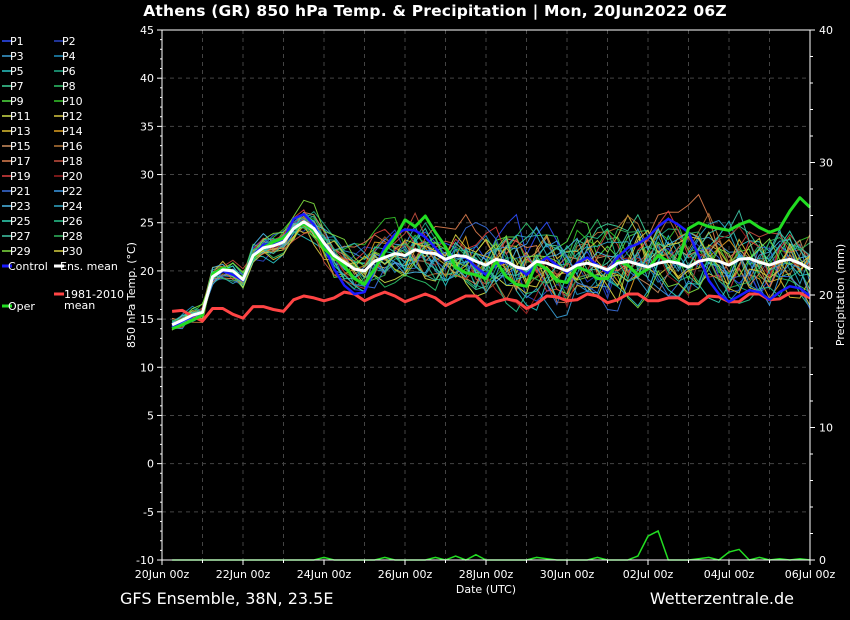  Describe the element at coordinates (147, 78) in the screenshot. I see `y-tick-label: 40` at that location.